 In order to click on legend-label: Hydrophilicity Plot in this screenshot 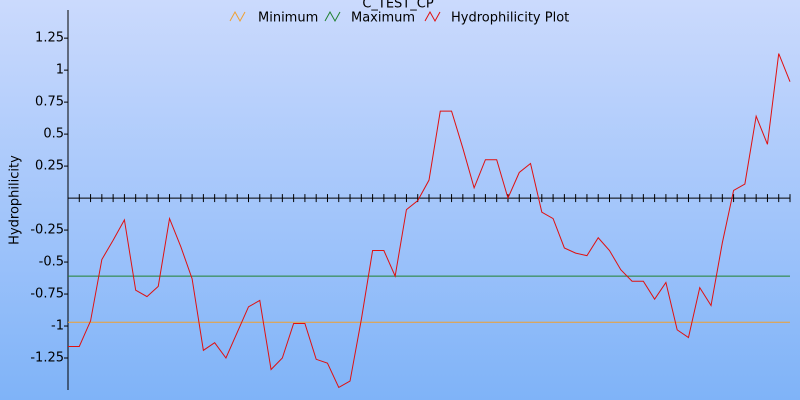, I will do `click(510, 18)`.